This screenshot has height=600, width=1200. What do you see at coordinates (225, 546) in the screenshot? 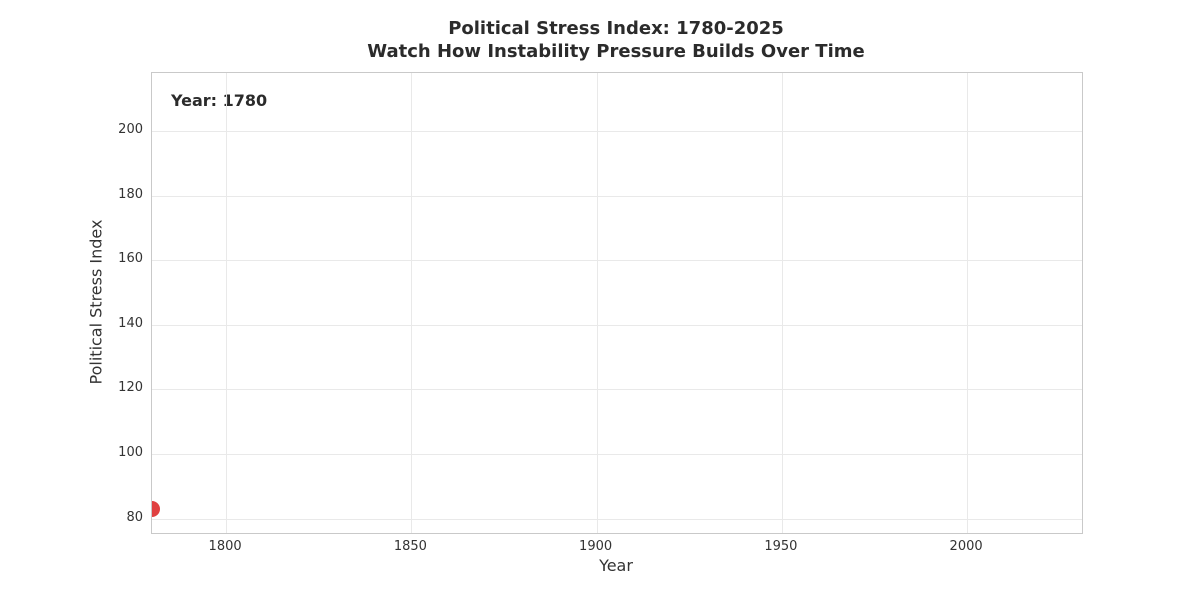
I see `x-tick-label: 1800` at bounding box center [225, 546].